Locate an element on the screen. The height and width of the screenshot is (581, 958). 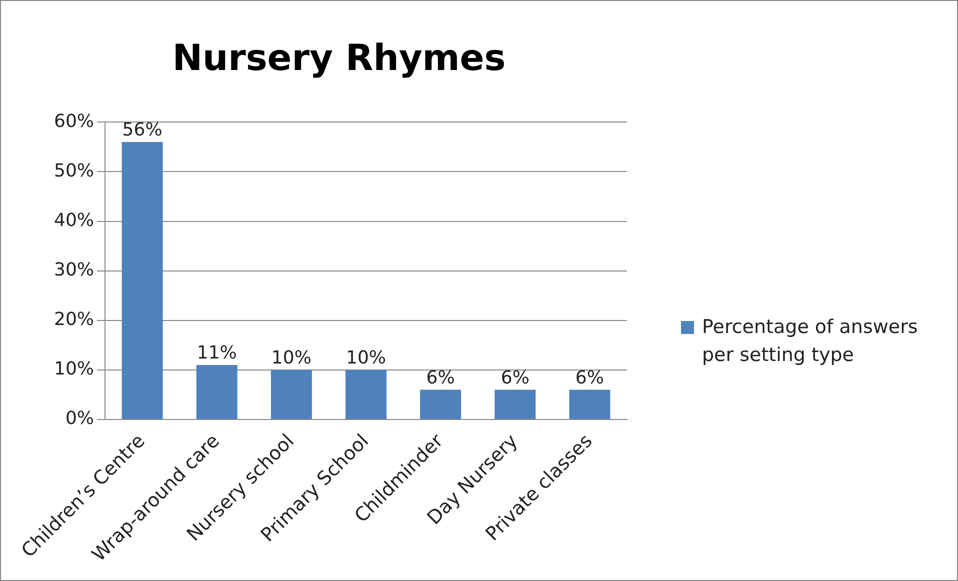
y-tick-label: 20% is located at coordinates (74, 319).